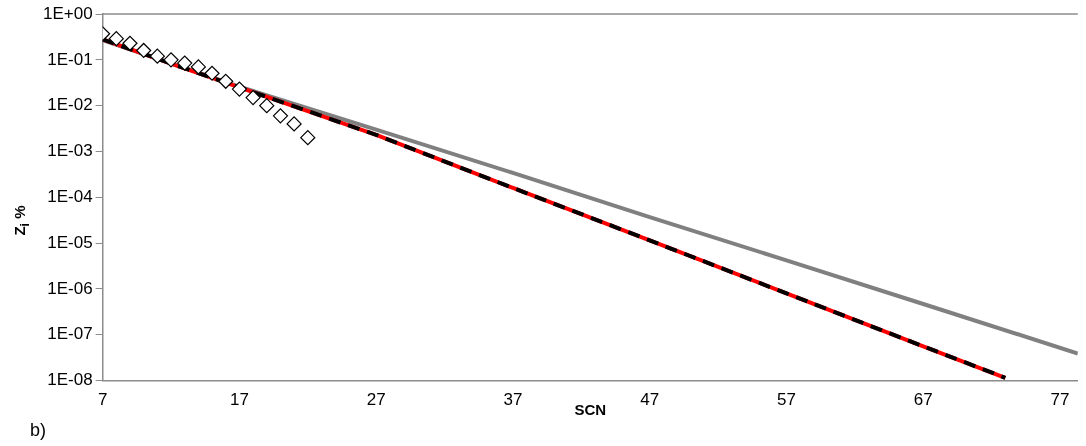  What do you see at coordinates (70, 288) in the screenshot?
I see `y-tick-label: 1E-06` at bounding box center [70, 288].